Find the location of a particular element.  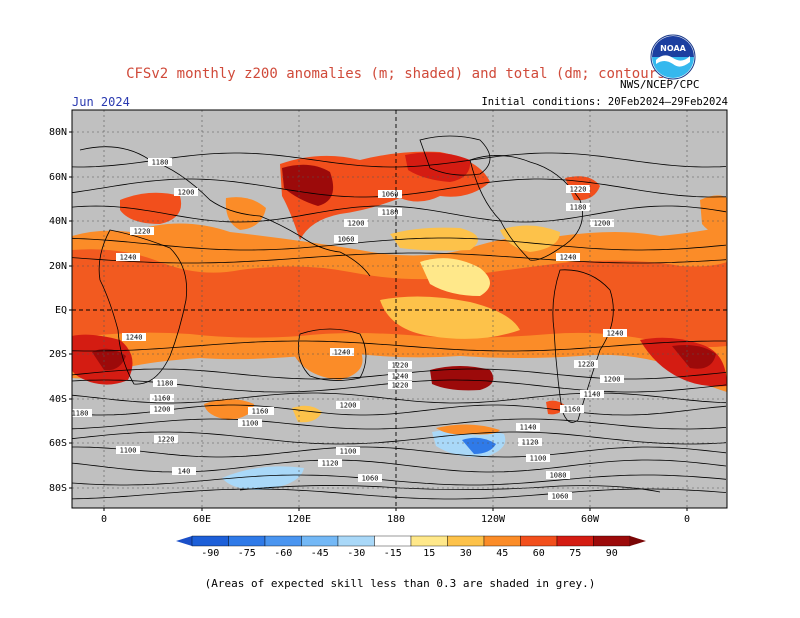

anomaly-negative-core is located at coordinates (479, 445).